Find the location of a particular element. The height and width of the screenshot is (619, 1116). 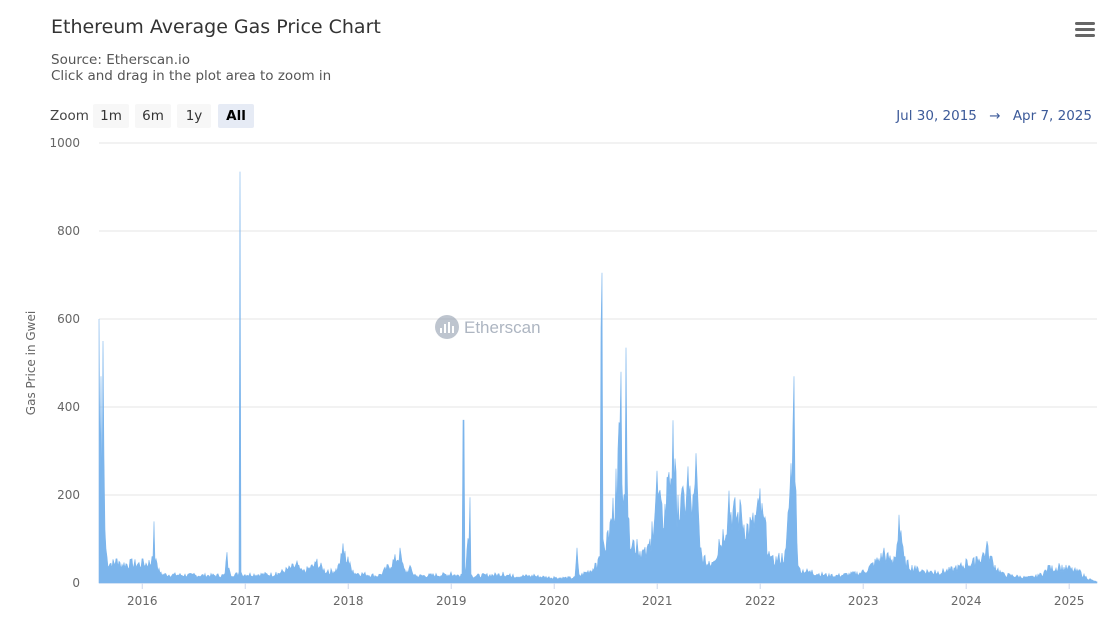

x-tick-label: 2019 is located at coordinates (451, 601).